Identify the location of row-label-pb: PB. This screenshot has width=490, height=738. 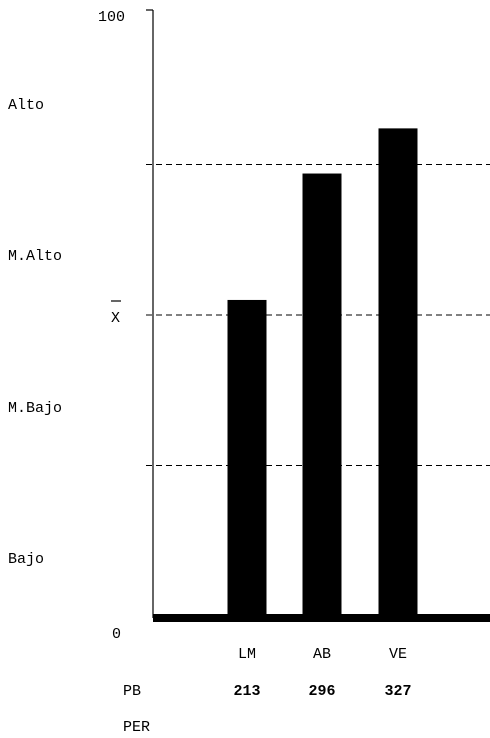
(132, 691).